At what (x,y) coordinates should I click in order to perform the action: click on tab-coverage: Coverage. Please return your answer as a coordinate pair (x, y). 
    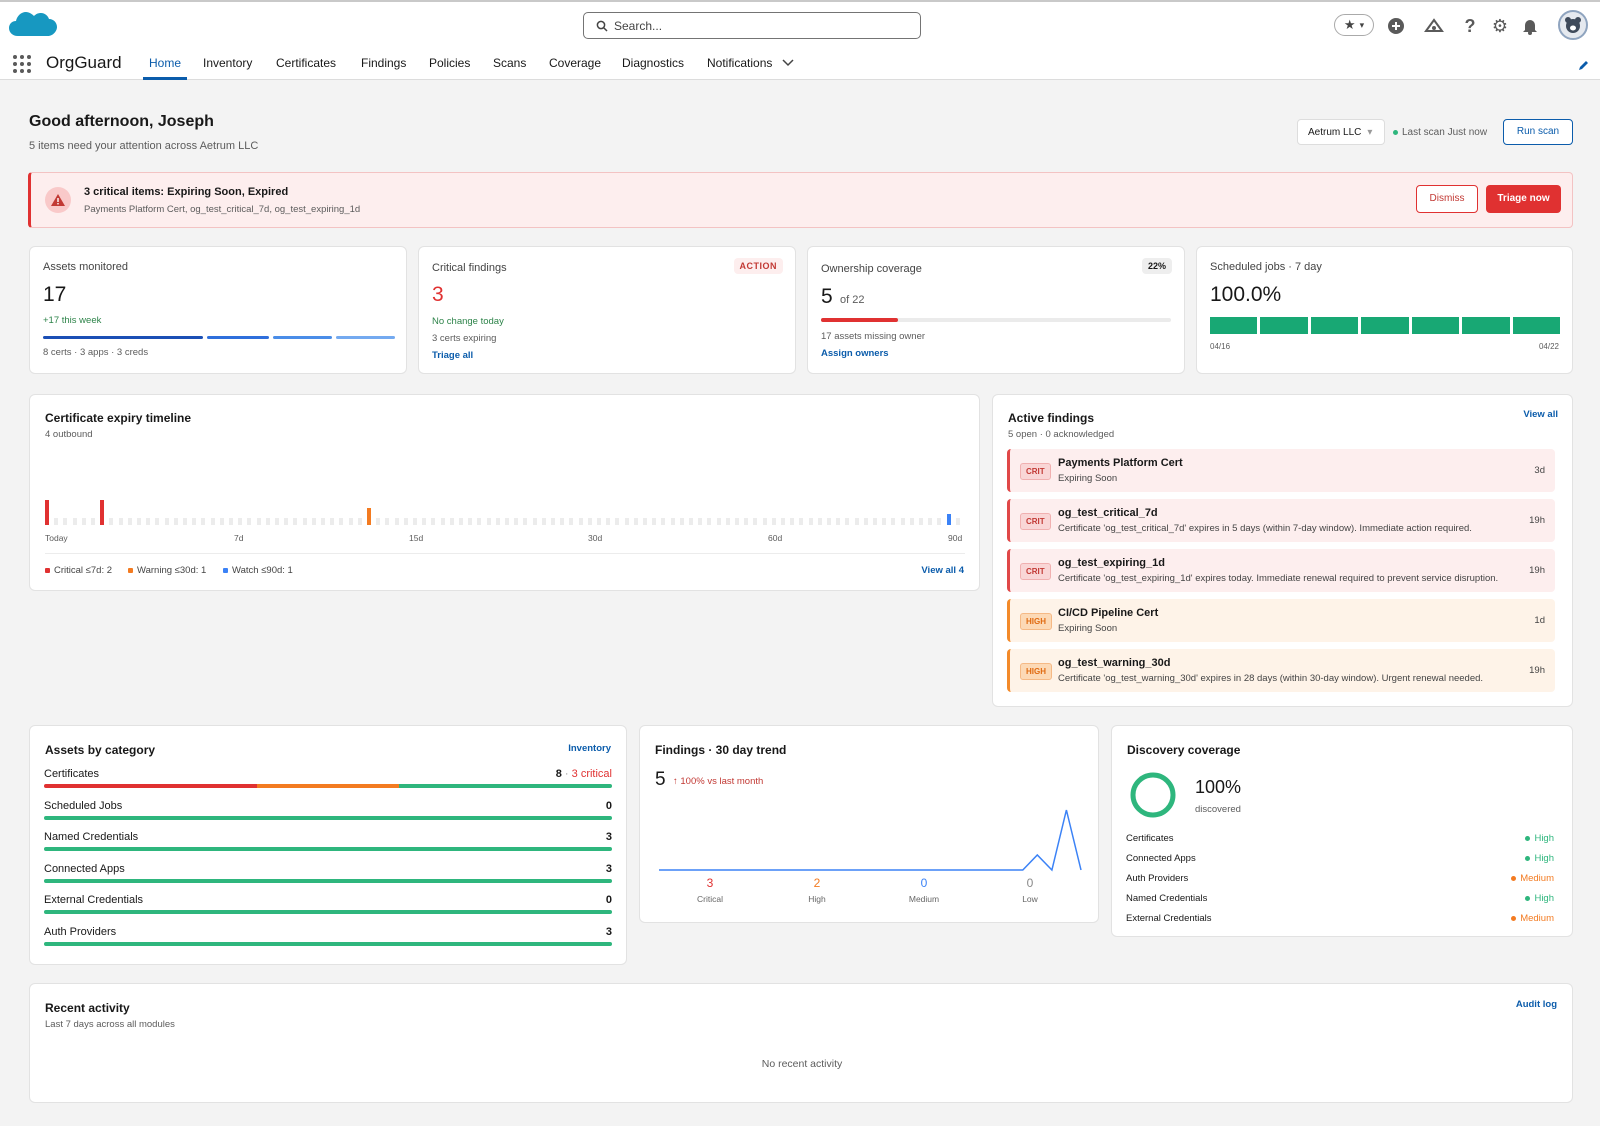
    Looking at the image, I should click on (575, 63).